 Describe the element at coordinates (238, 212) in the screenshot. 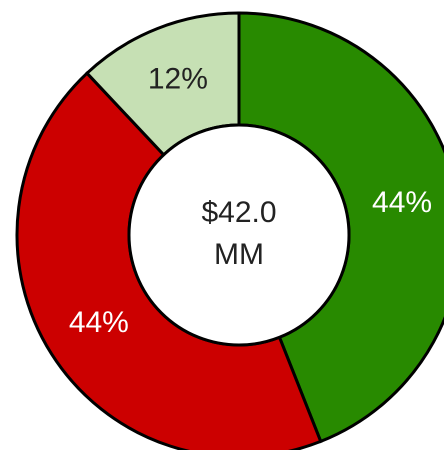

I see `center-label: $42.0` at that location.